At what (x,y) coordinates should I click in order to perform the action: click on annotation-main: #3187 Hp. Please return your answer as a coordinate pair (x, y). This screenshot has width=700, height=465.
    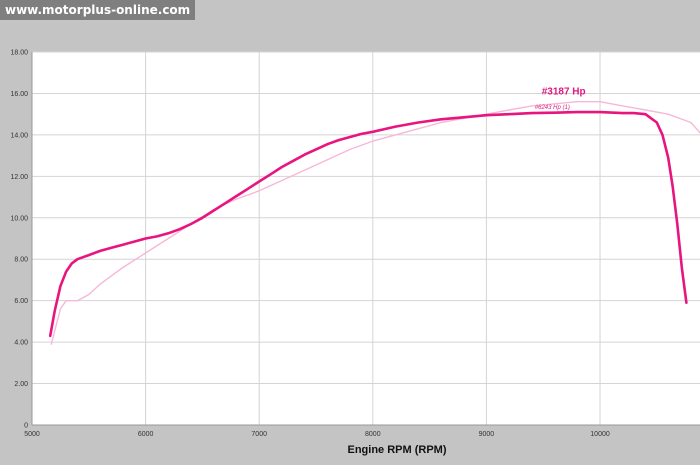
    Looking at the image, I should click on (564, 91).